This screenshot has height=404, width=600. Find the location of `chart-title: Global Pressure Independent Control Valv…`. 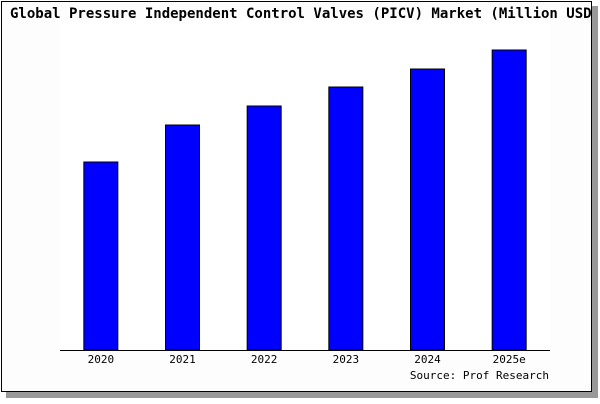

chart-title: Global Pressure Independent Control Valv… is located at coordinates (305, 14).